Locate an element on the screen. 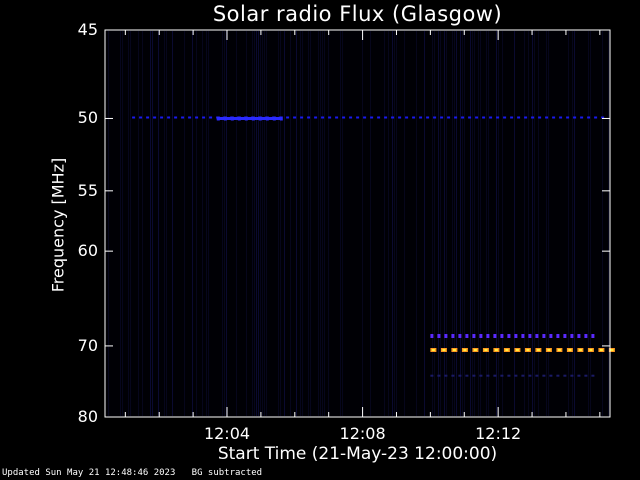 The height and width of the screenshot is (480, 640). footer-note: BG subtracted is located at coordinates (227, 473).